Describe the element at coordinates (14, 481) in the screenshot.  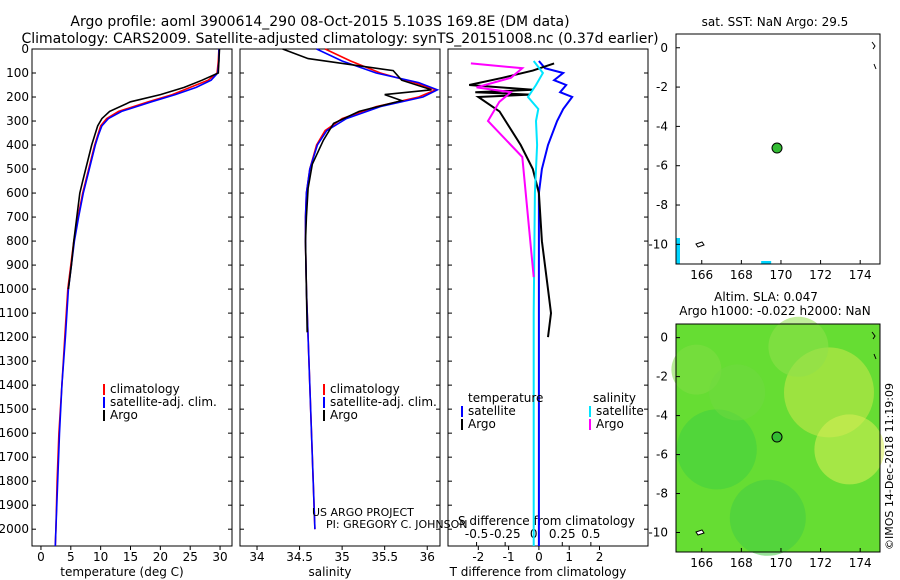
I see `depth-tick-label: 1800` at that location.